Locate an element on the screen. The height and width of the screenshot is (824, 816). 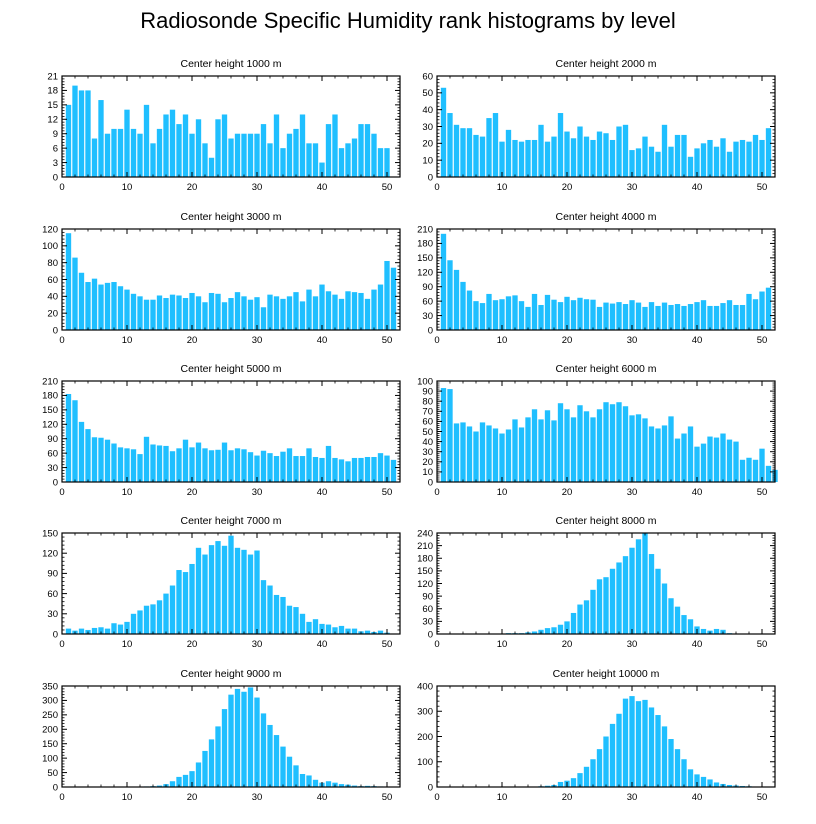
y-tick-label: 6 is located at coordinates (55, 148).